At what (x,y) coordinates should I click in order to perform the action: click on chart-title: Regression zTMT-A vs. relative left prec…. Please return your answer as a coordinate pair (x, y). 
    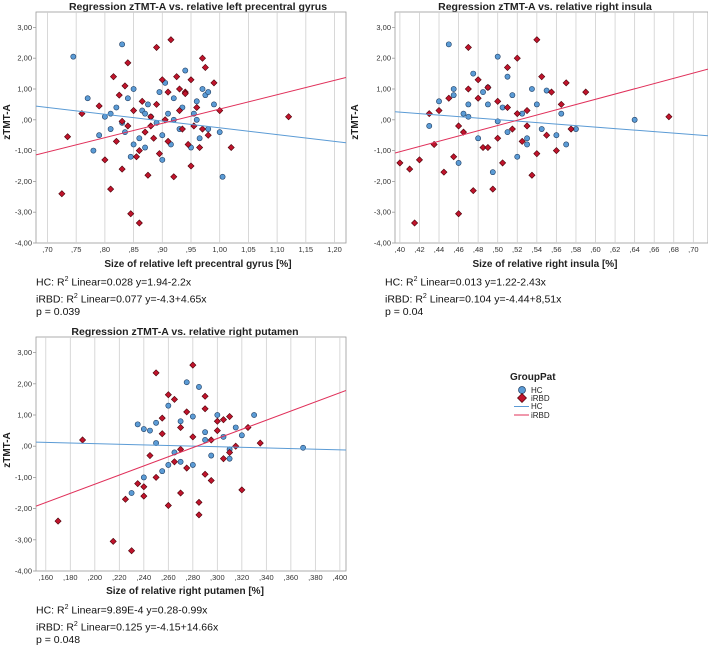
    Looking at the image, I should click on (198, 7).